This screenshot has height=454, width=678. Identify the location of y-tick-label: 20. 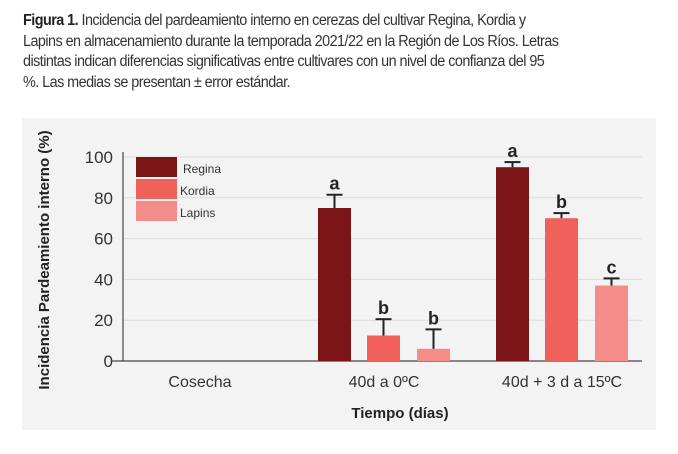
(103, 320).